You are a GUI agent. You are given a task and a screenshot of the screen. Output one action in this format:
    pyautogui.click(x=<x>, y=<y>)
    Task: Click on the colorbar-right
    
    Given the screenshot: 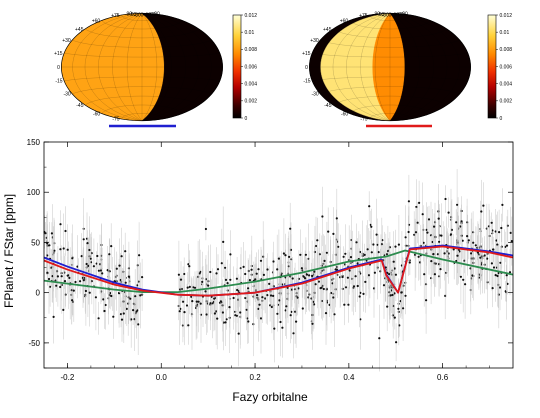 What is the action you would take?
    pyautogui.click(x=492, y=66)
    